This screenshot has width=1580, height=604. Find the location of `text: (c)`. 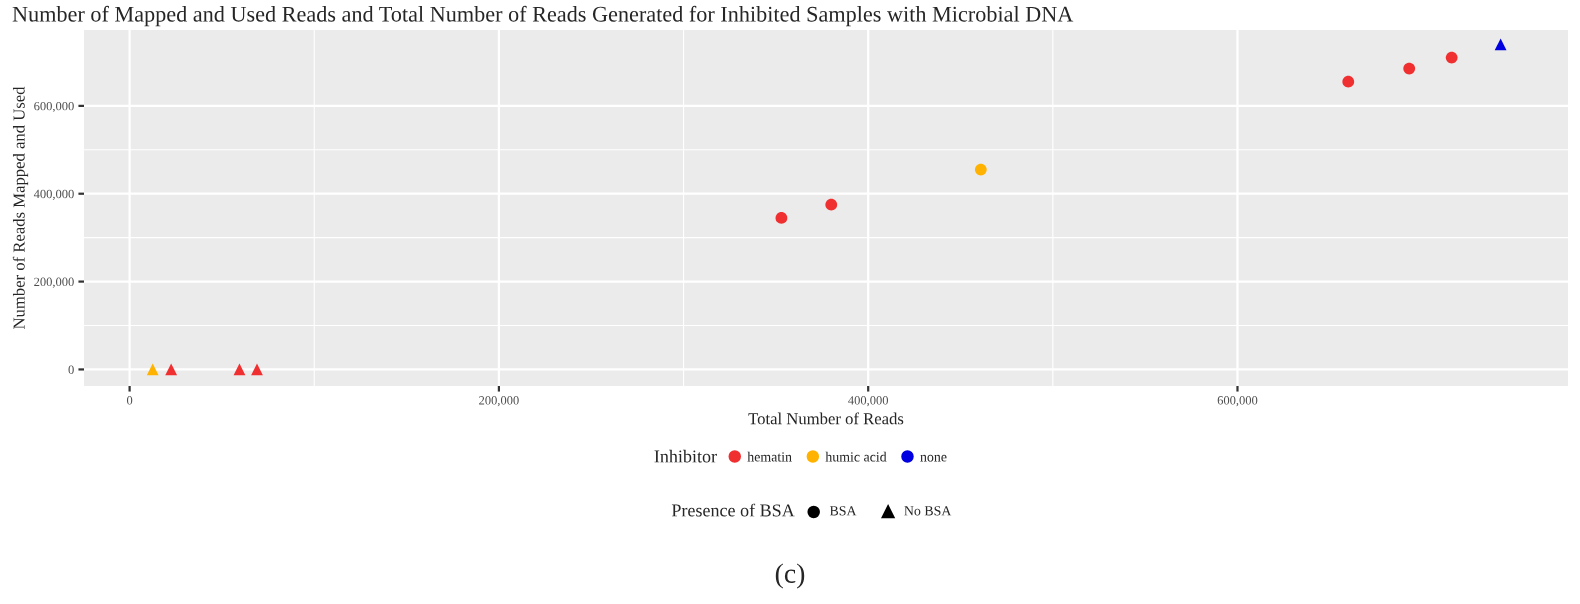

text: (c) is located at coordinates (790, 576).